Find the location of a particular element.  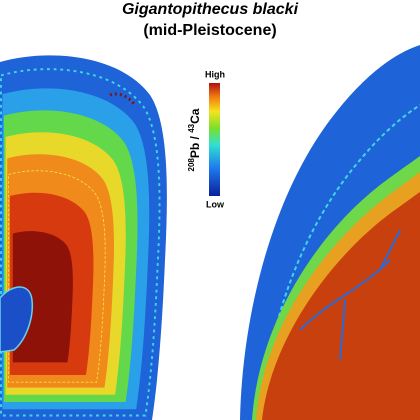

colorbar-high: High is located at coordinates (215, 74).